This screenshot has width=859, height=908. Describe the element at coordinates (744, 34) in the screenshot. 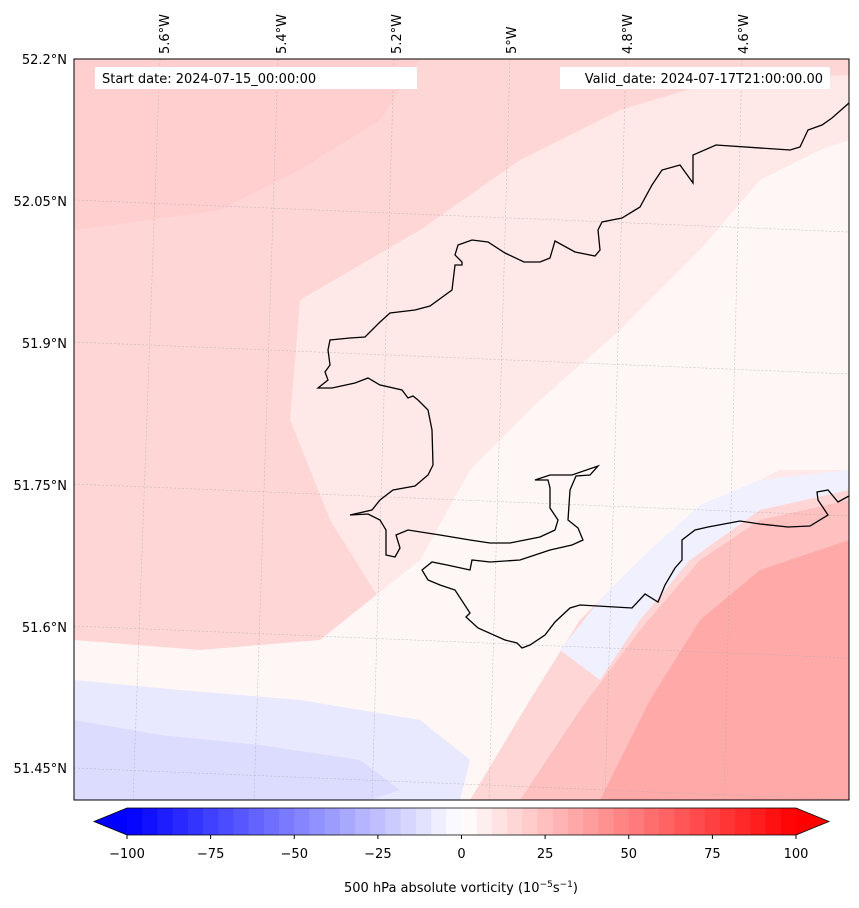

I see `lon-label-4-6w: 4.6°W` at that location.